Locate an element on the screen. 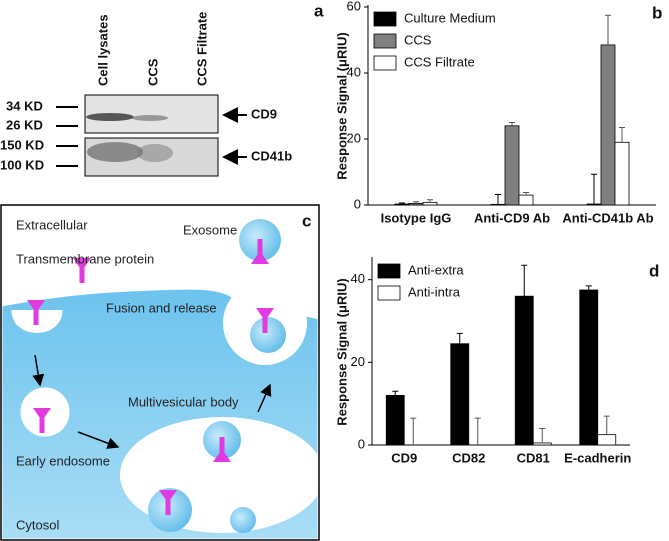  x-tick-label: E-cadherin is located at coordinates (597, 457).